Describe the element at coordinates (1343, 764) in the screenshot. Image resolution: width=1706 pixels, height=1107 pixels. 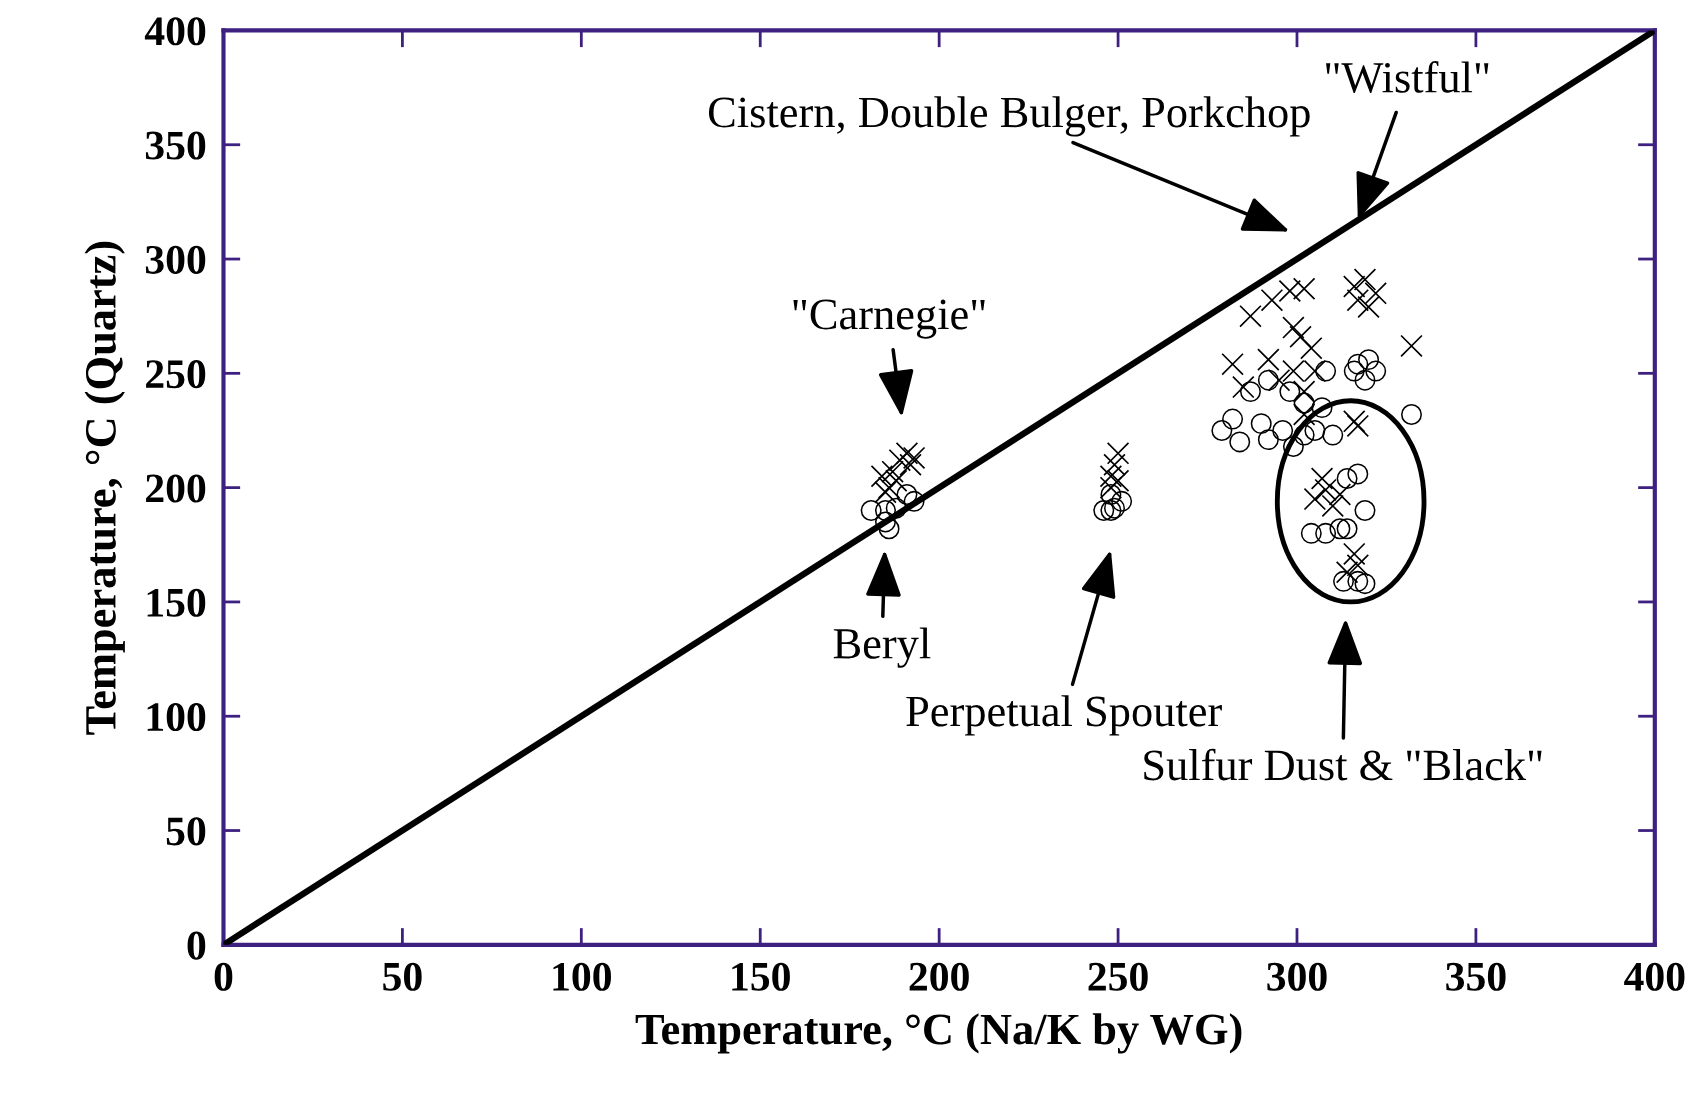
I see `annotation: Sulfur Dust & "Black"` at that location.